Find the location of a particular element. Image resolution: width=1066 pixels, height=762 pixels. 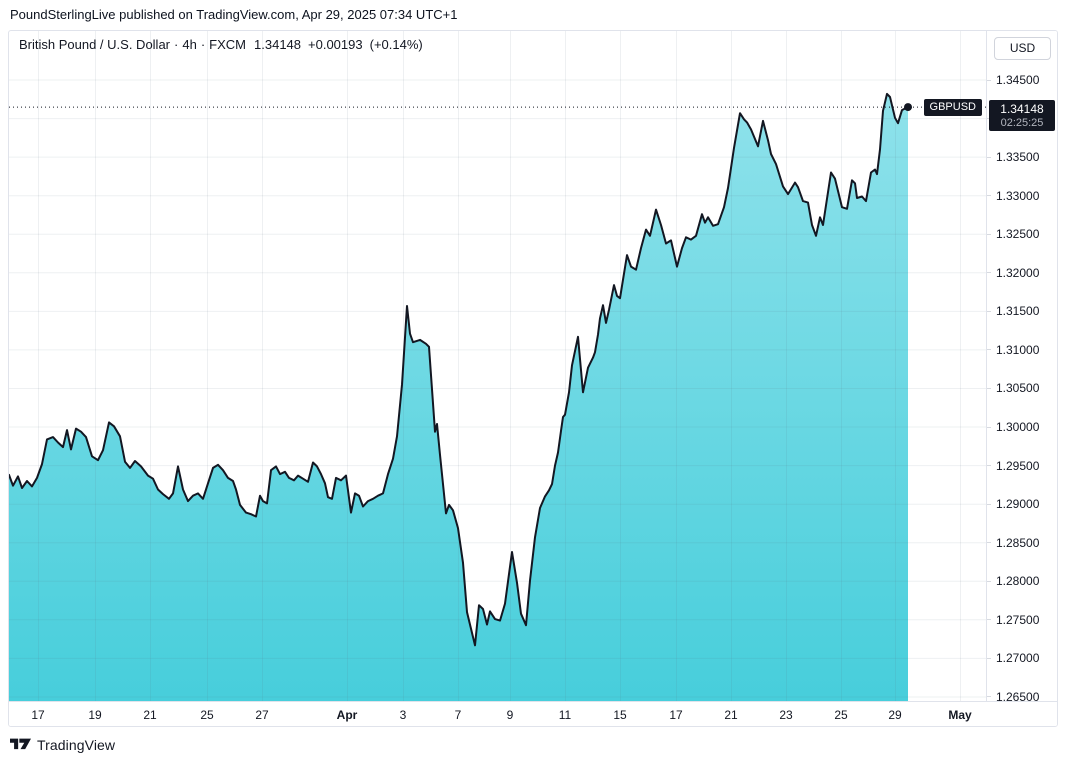

exchange-label: FXCM is located at coordinates (228, 44).